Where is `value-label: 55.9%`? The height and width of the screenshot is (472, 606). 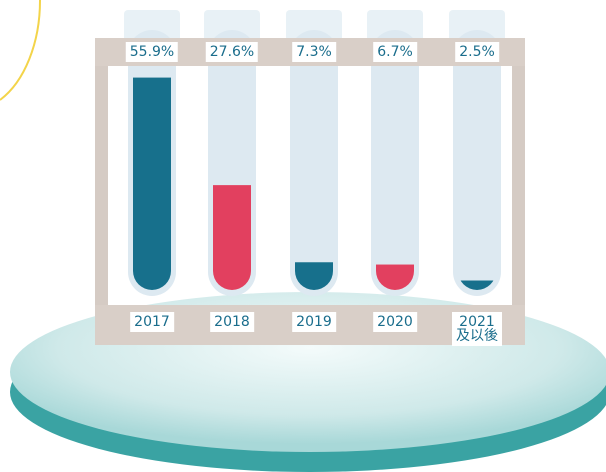
value-label: 55.9% is located at coordinates (152, 52).